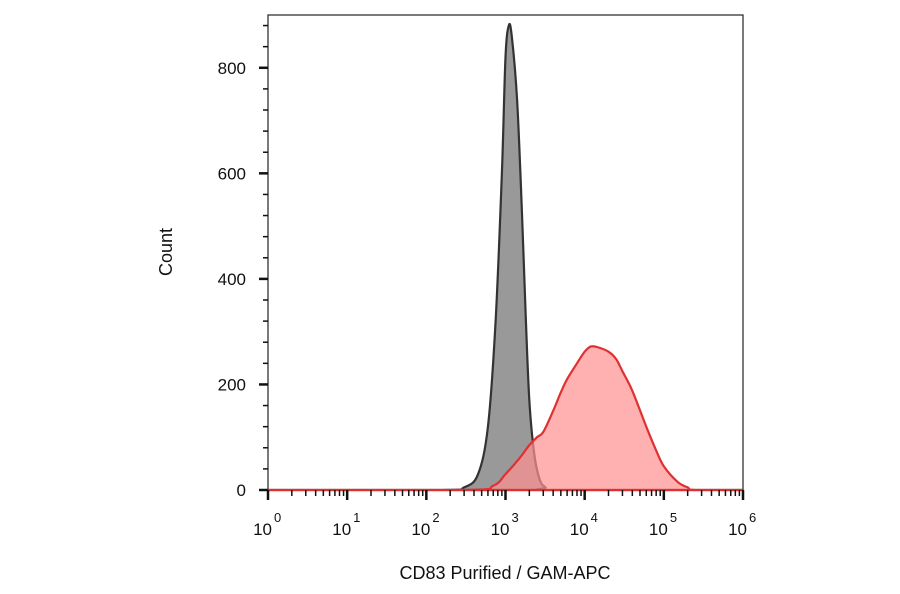  I want to click on x-tick-exponent: 0, so click(277, 517).